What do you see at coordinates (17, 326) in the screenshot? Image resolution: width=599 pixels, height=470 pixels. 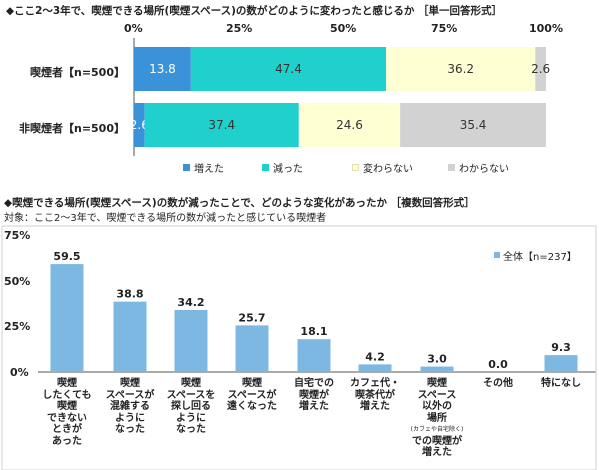 I see `chart2-ytick-25: 25%` at bounding box center [17, 326].